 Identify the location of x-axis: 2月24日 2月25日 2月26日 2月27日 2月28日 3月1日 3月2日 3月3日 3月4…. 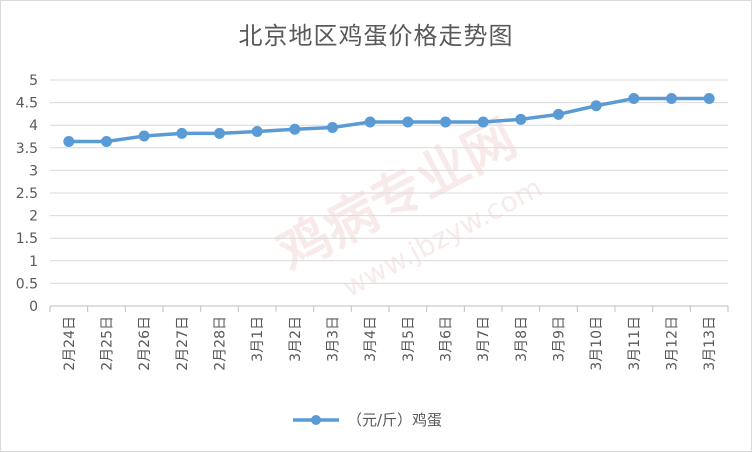
(389, 338).